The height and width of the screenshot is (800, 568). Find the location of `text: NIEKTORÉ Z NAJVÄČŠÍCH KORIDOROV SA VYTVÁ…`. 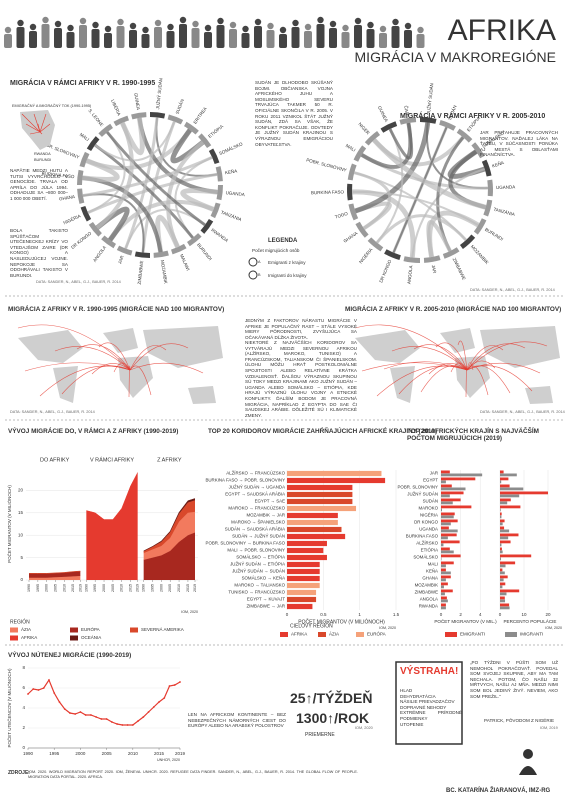

text: NIEKTORÉ Z NAJVÄČŠÍCH KORIDOROV SA VYTVÁ… is located at coordinates (301, 379).